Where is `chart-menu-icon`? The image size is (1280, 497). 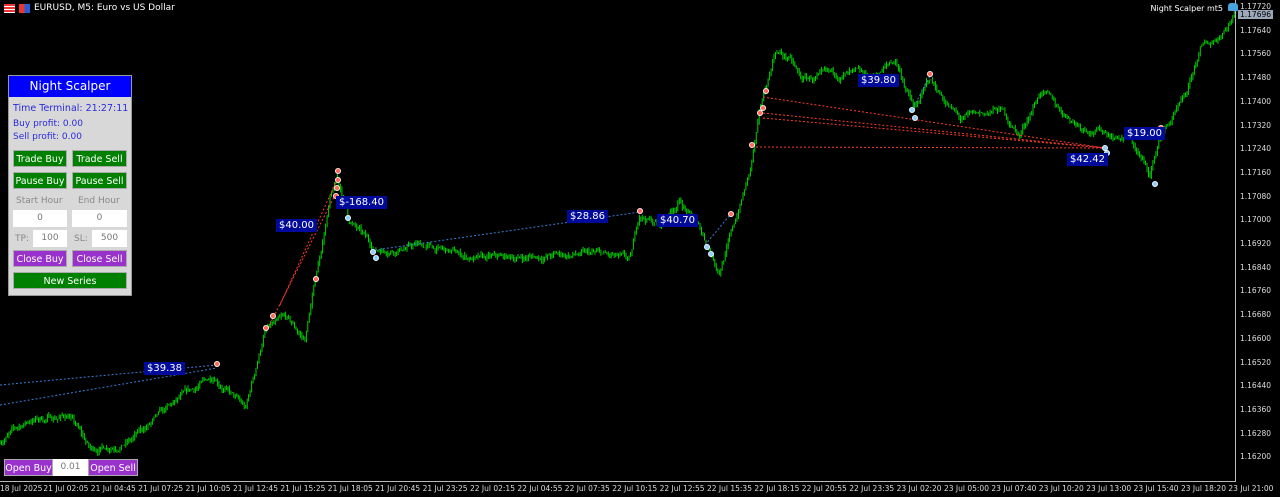
chart-menu-icon is located at coordinates (9, 8).